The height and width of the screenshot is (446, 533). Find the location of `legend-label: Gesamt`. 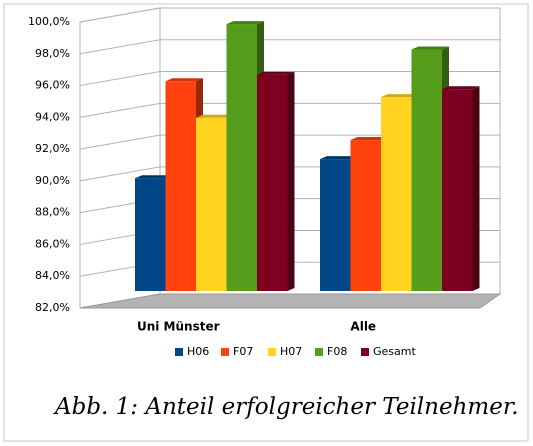

legend-label: Gesamt is located at coordinates (394, 351).